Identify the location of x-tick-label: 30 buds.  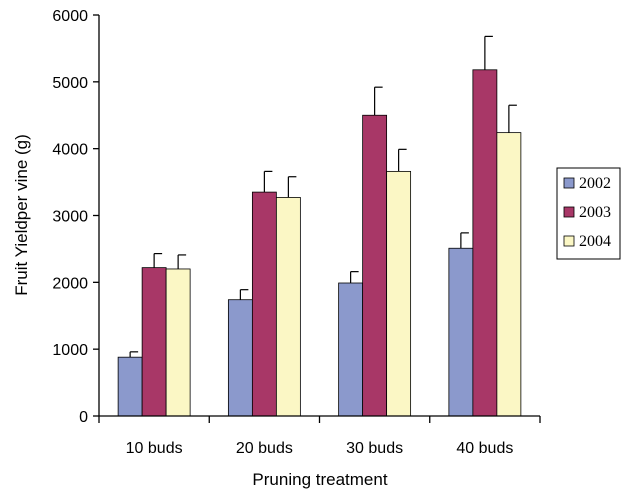
(374, 448).